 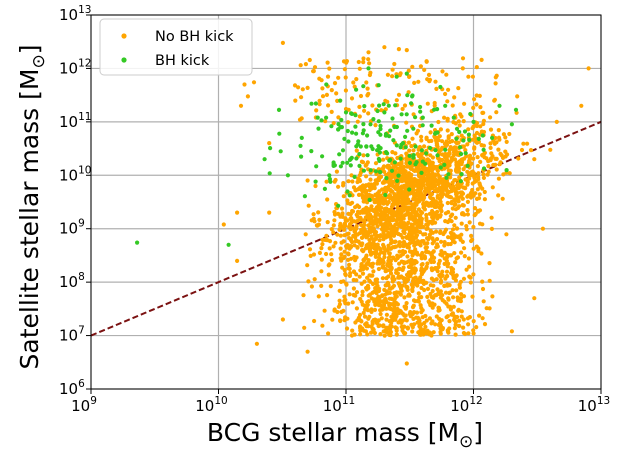 I want to click on x-axis-label: BCG stellar mass [M⊙], so click(x=345, y=433).